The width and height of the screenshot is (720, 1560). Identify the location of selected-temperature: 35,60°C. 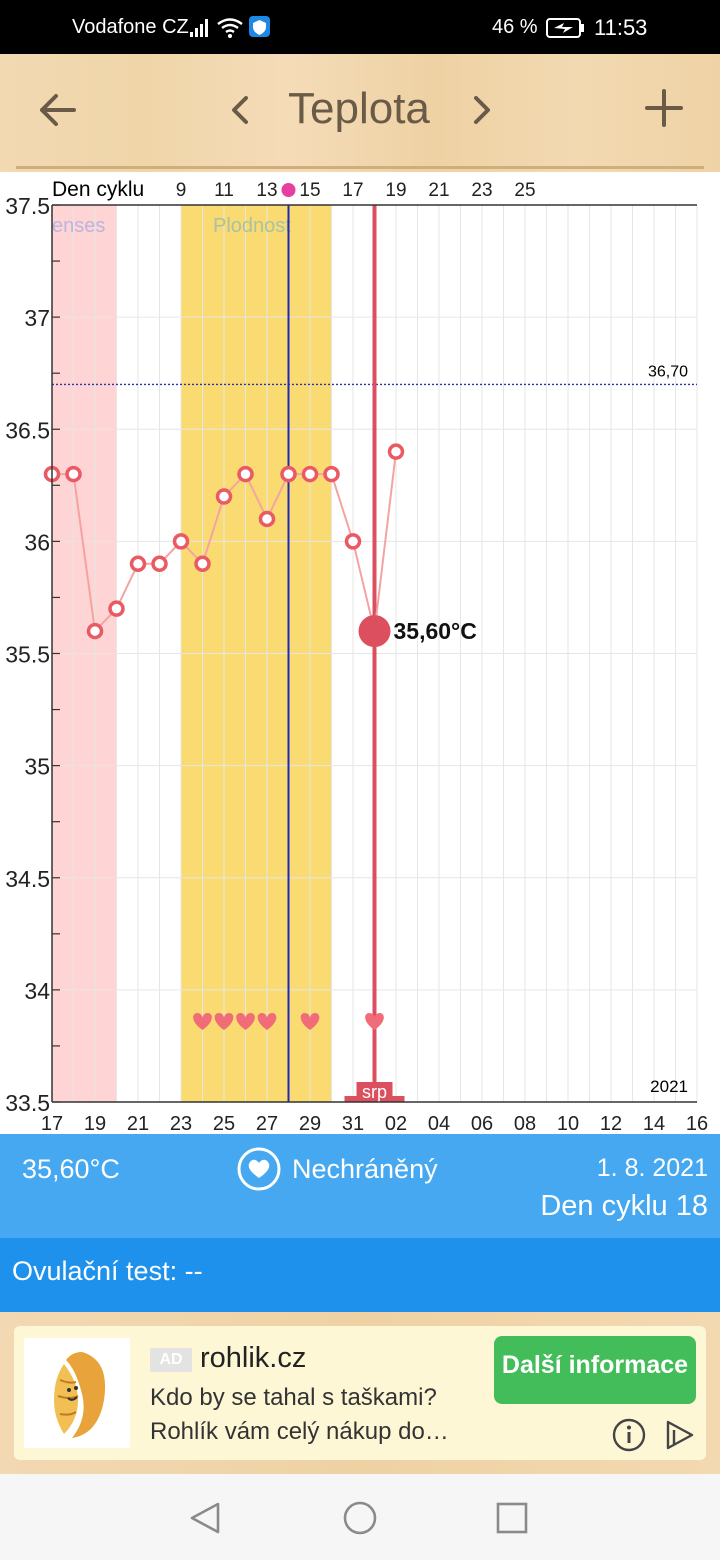
(71, 1169).